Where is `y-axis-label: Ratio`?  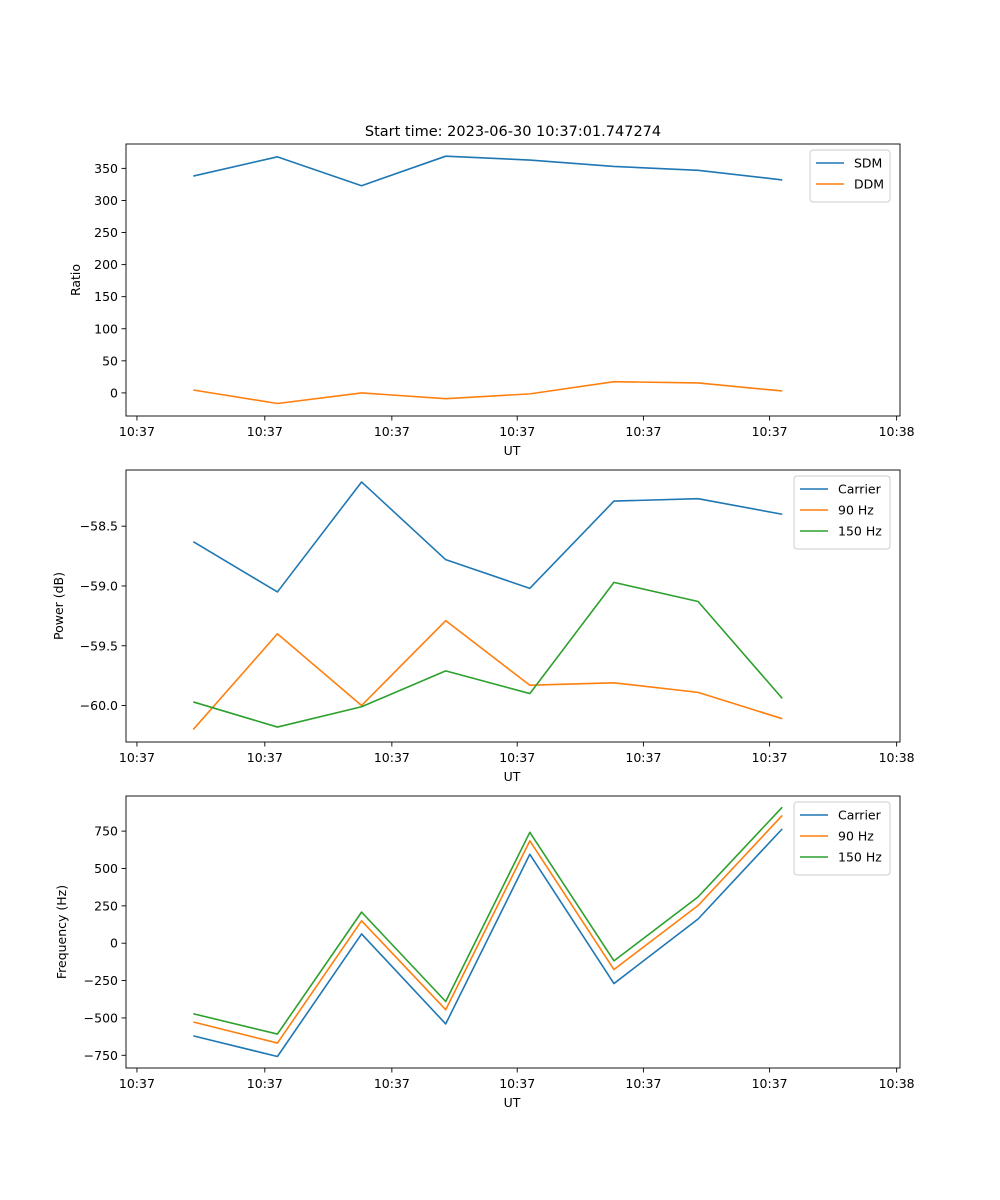 y-axis-label: Ratio is located at coordinates (75, 280).